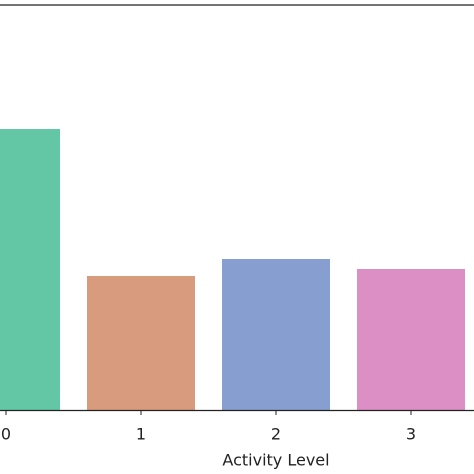  What do you see at coordinates (276, 434) in the screenshot?
I see `x-tick-label: 2` at bounding box center [276, 434].